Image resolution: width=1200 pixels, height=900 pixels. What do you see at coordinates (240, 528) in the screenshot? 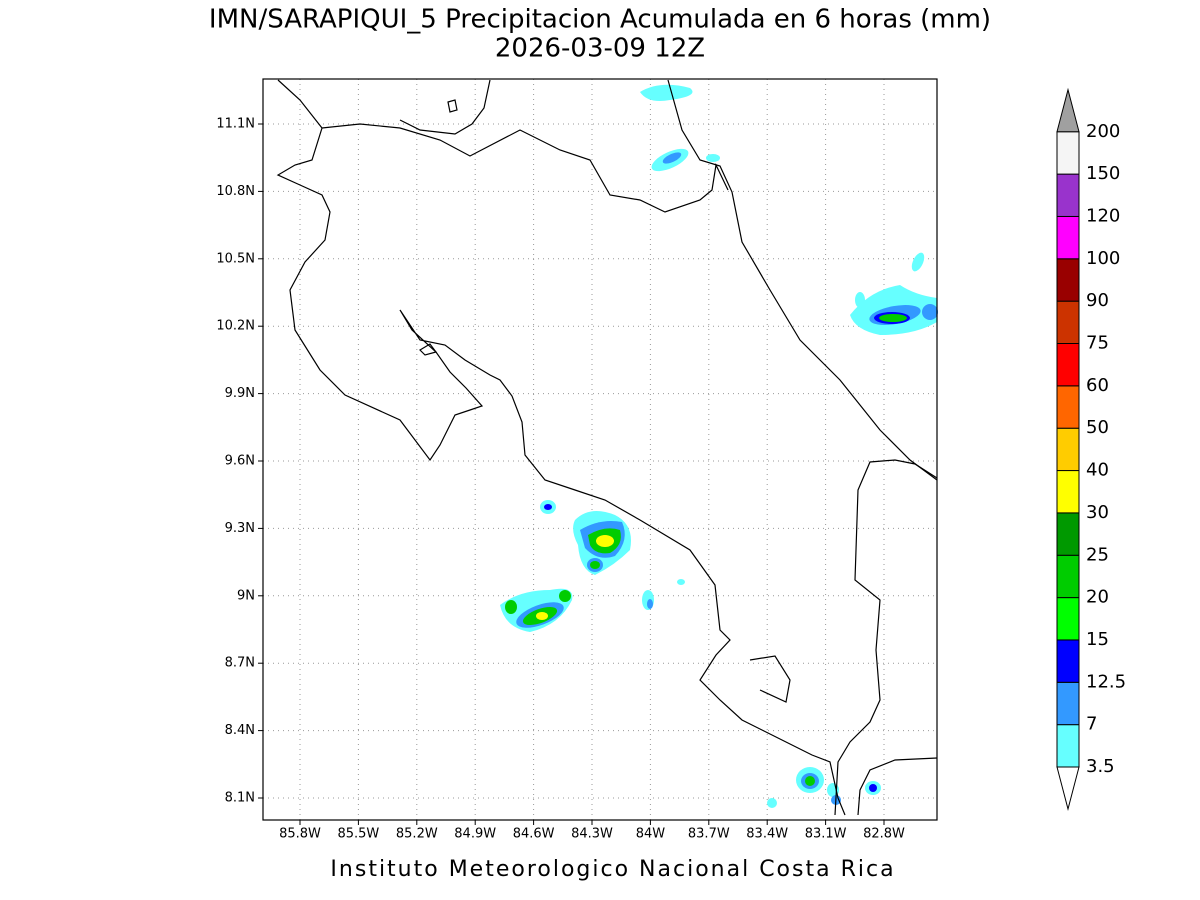
I see `lat-label: 9.3N` at bounding box center [240, 528].